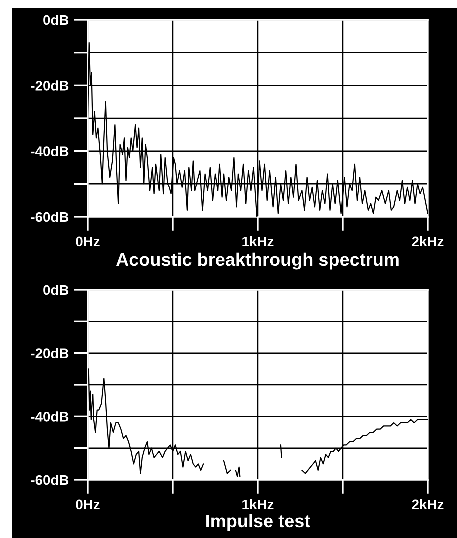 Image resolution: width=457 pixels, height=538 pixels. What do you see at coordinates (258, 523) in the screenshot?
I see `text: Impulse test` at bounding box center [258, 523].